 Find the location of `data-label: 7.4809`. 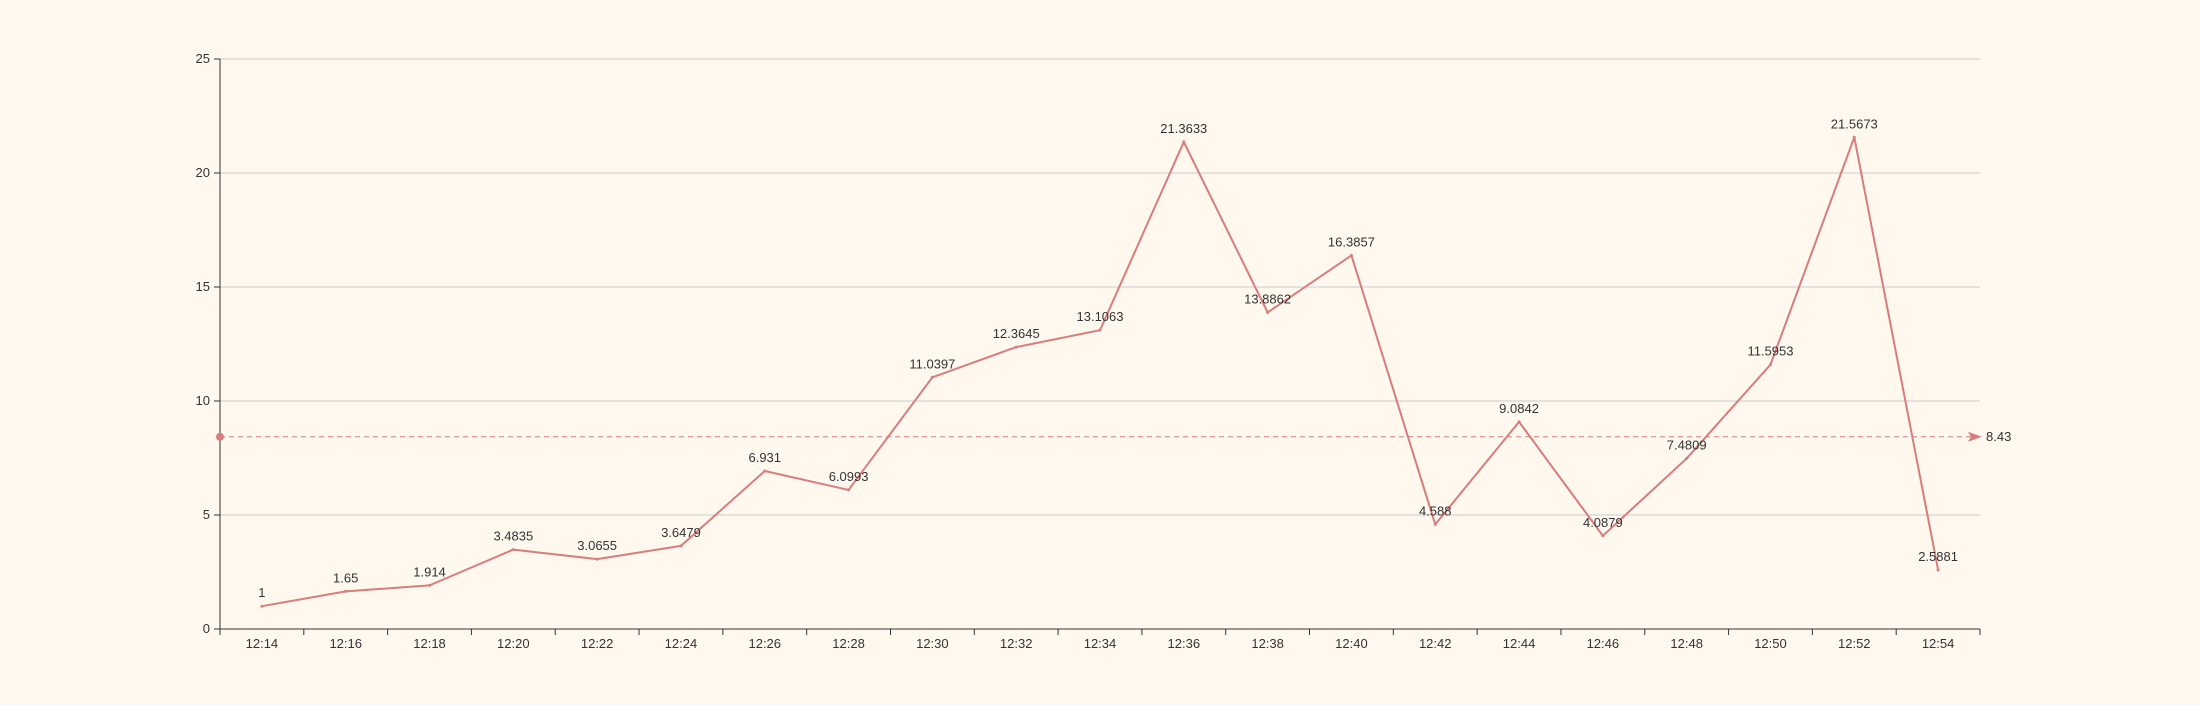

data-label: 7.4809 is located at coordinates (1687, 444).